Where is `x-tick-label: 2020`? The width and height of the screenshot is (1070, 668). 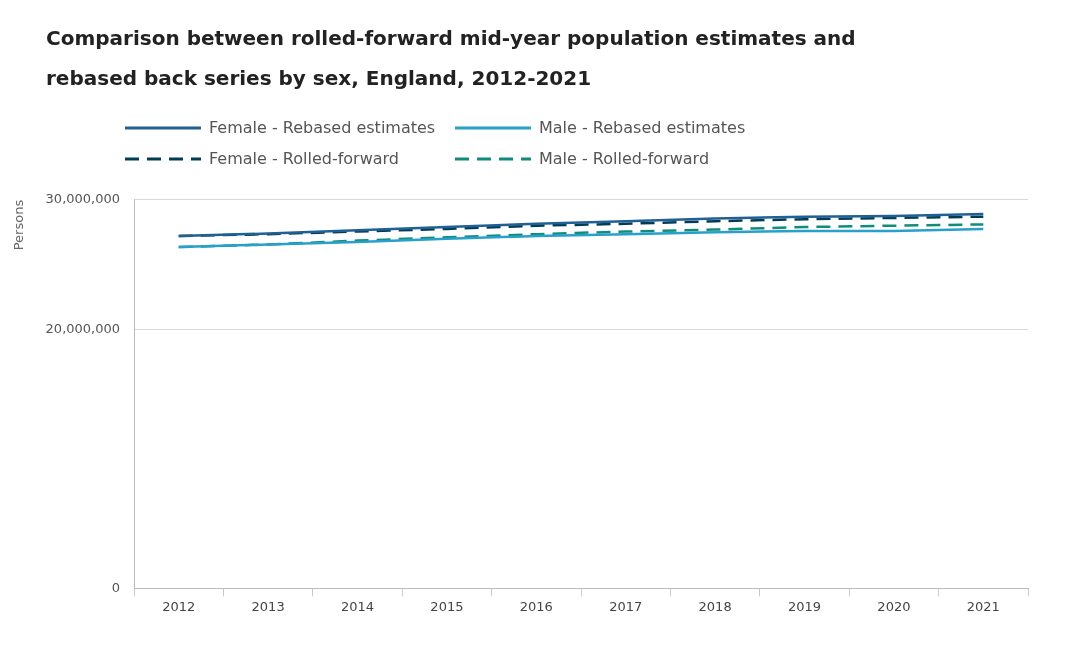 x-tick-label: 2020 is located at coordinates (894, 606).